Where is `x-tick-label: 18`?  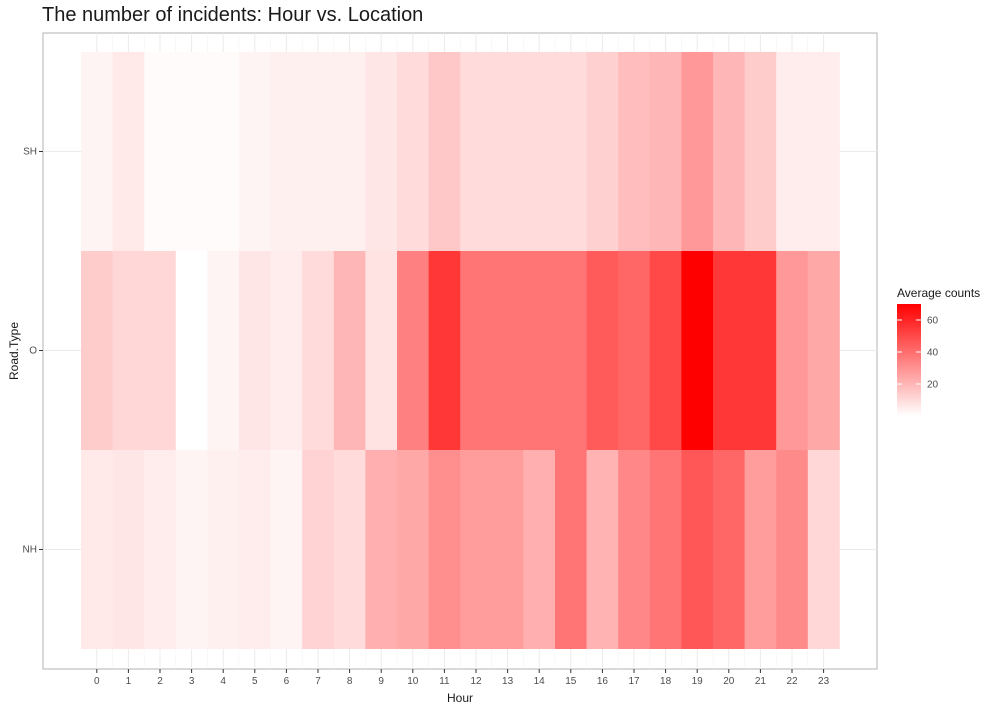 x-tick-label: 18 is located at coordinates (666, 681).